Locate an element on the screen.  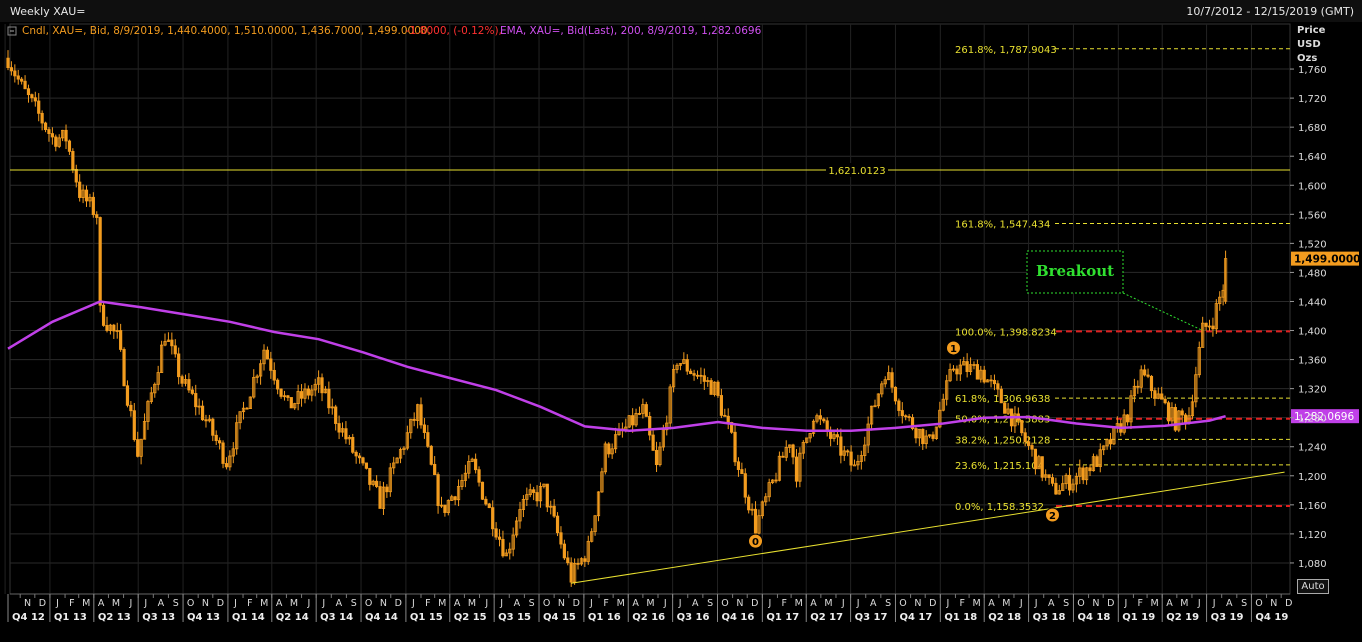
fib-level-label: 38.2%, 1,250.2128 is located at coordinates (1002, 440).